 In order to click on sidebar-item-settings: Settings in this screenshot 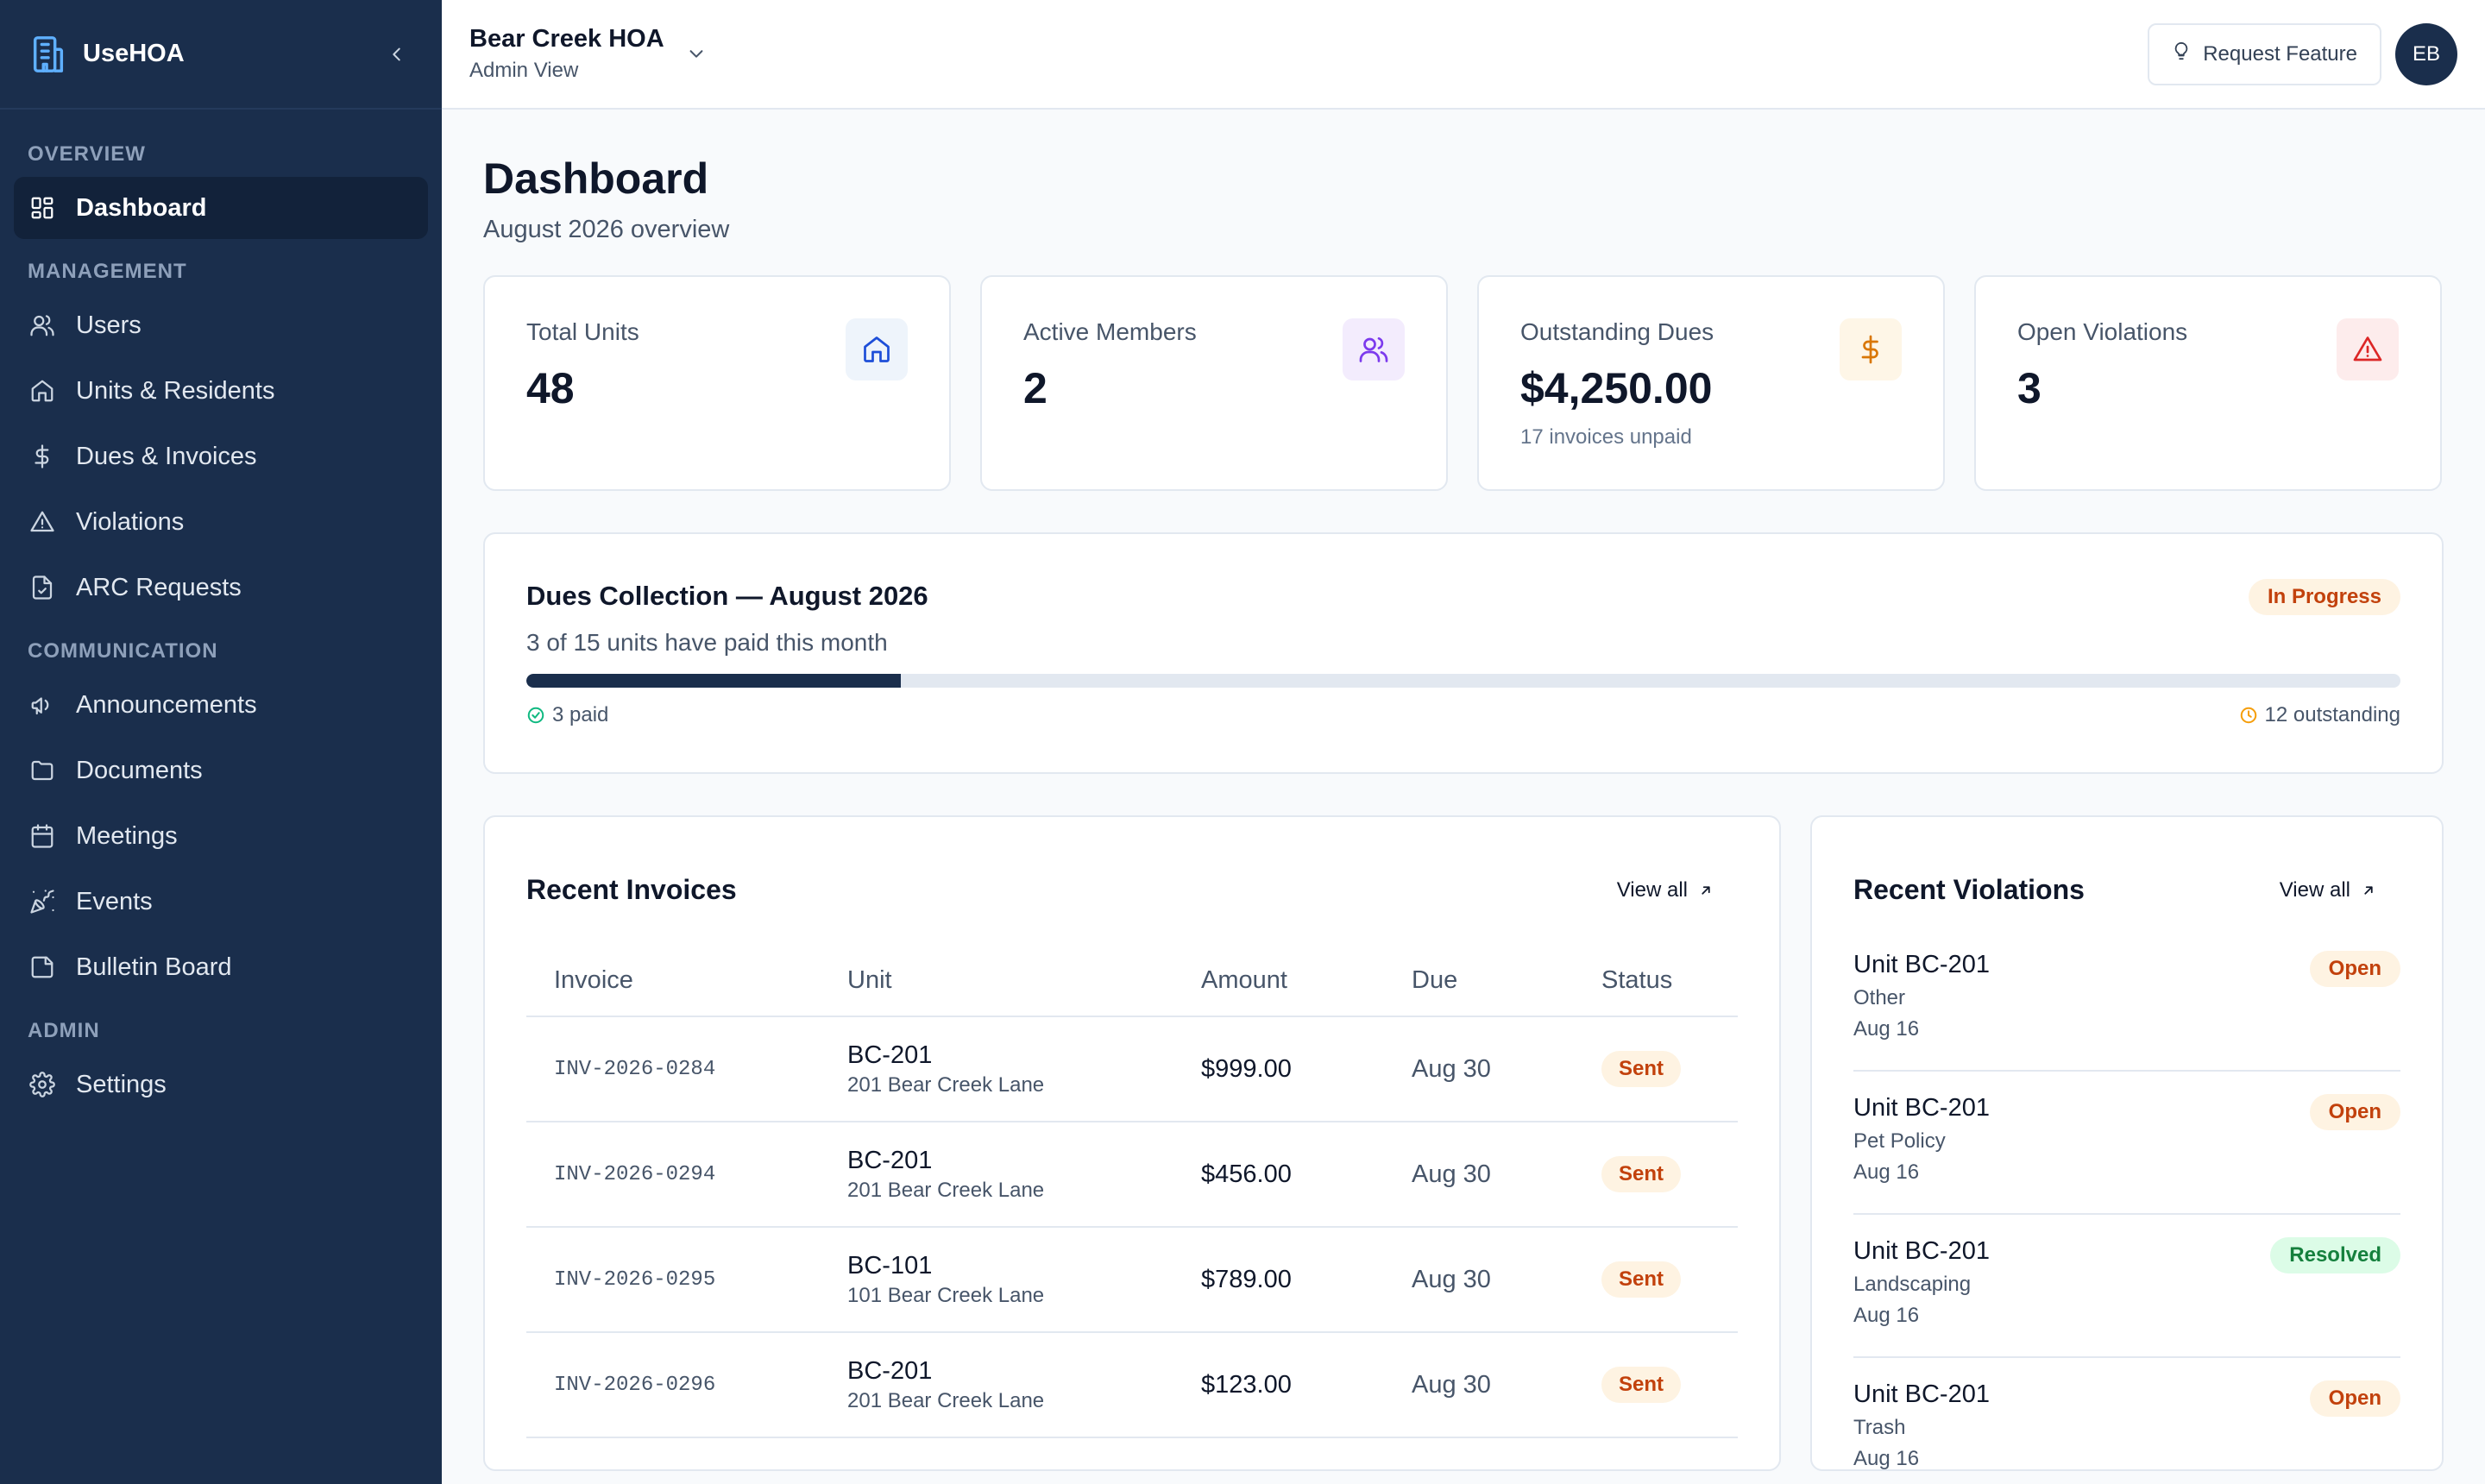, I will do `click(221, 1084)`.